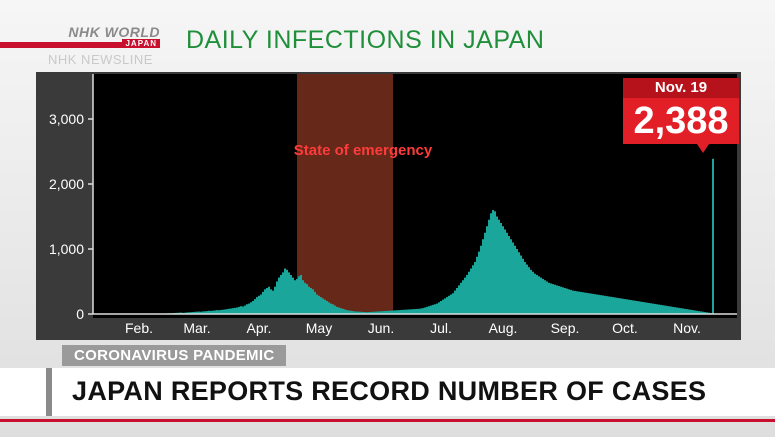 This screenshot has width=775, height=437. I want to click on x-tick-label: Jun., so click(381, 328).